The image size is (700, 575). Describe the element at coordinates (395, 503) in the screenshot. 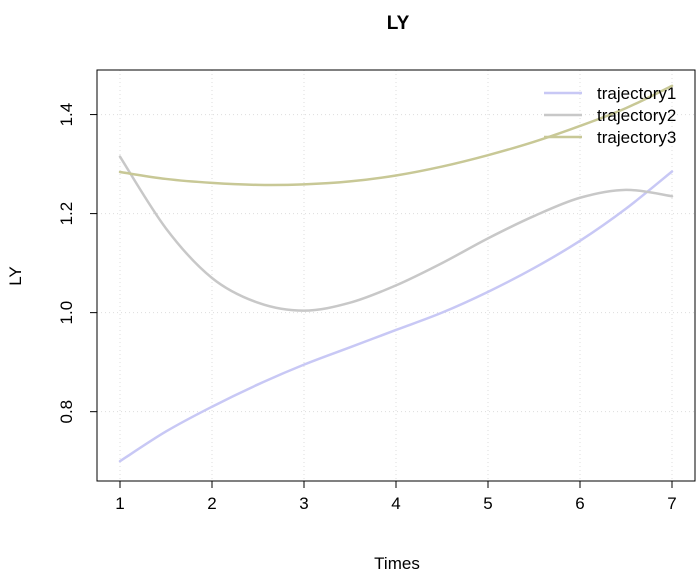

I see `x-tick-label: 4` at that location.